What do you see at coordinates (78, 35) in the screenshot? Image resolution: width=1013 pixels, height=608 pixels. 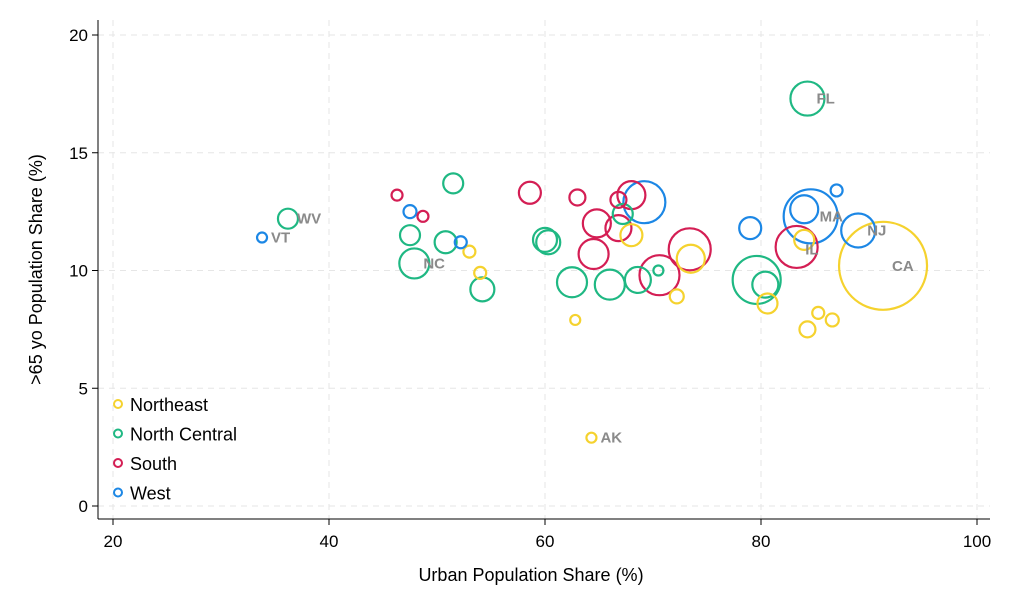 I see `y-tick-label: 20` at bounding box center [78, 35].